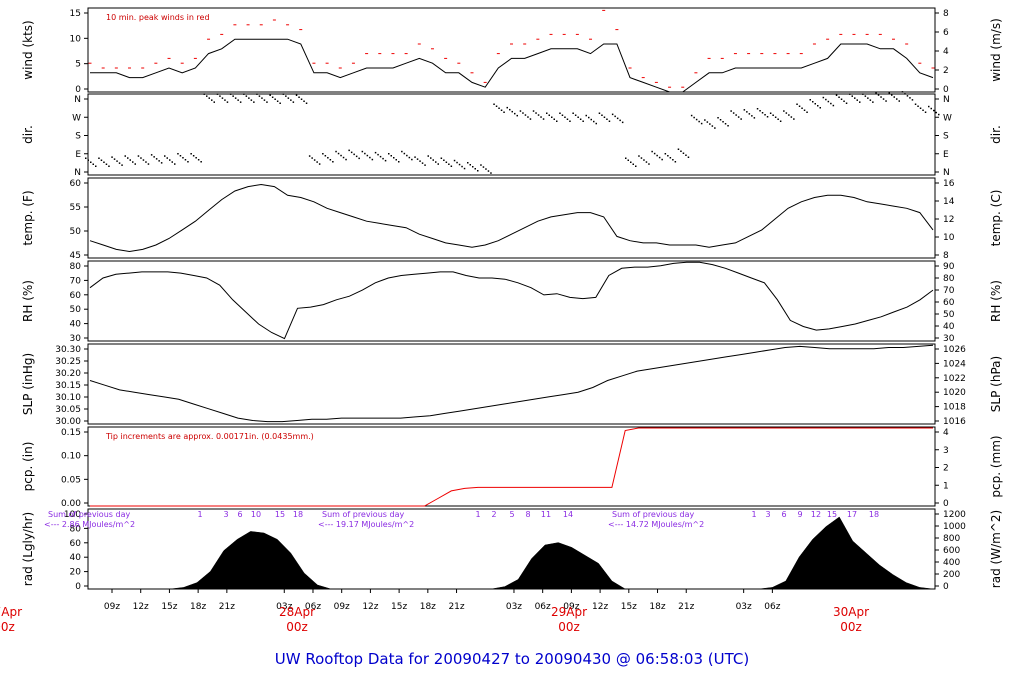  What do you see at coordinates (28, 384) in the screenshot?
I see `left-axis-label: SLP (inHg)` at bounding box center [28, 384].